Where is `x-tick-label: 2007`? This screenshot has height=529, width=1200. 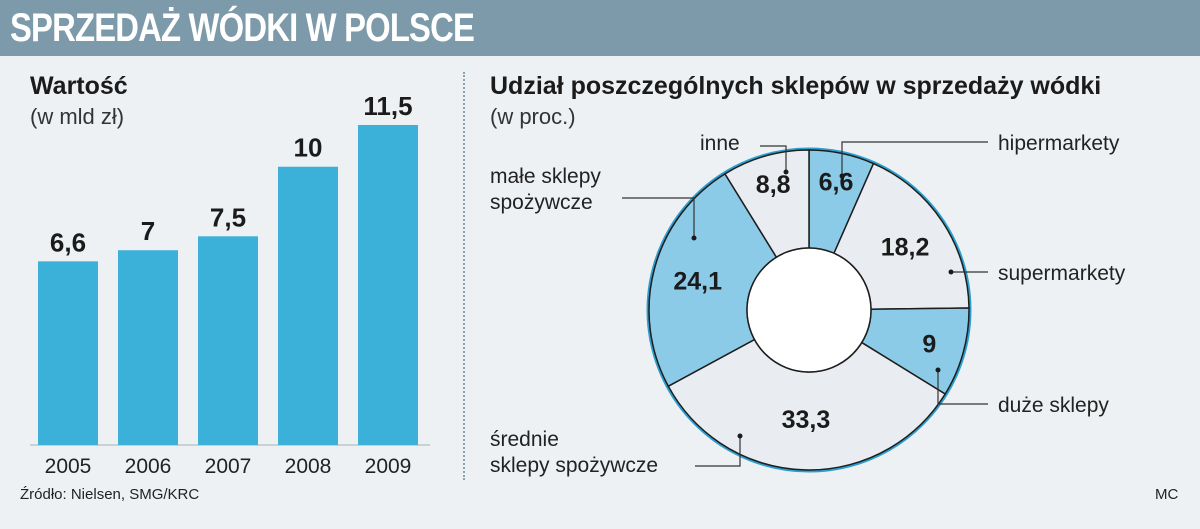 x-tick-label: 2007 is located at coordinates (228, 466).